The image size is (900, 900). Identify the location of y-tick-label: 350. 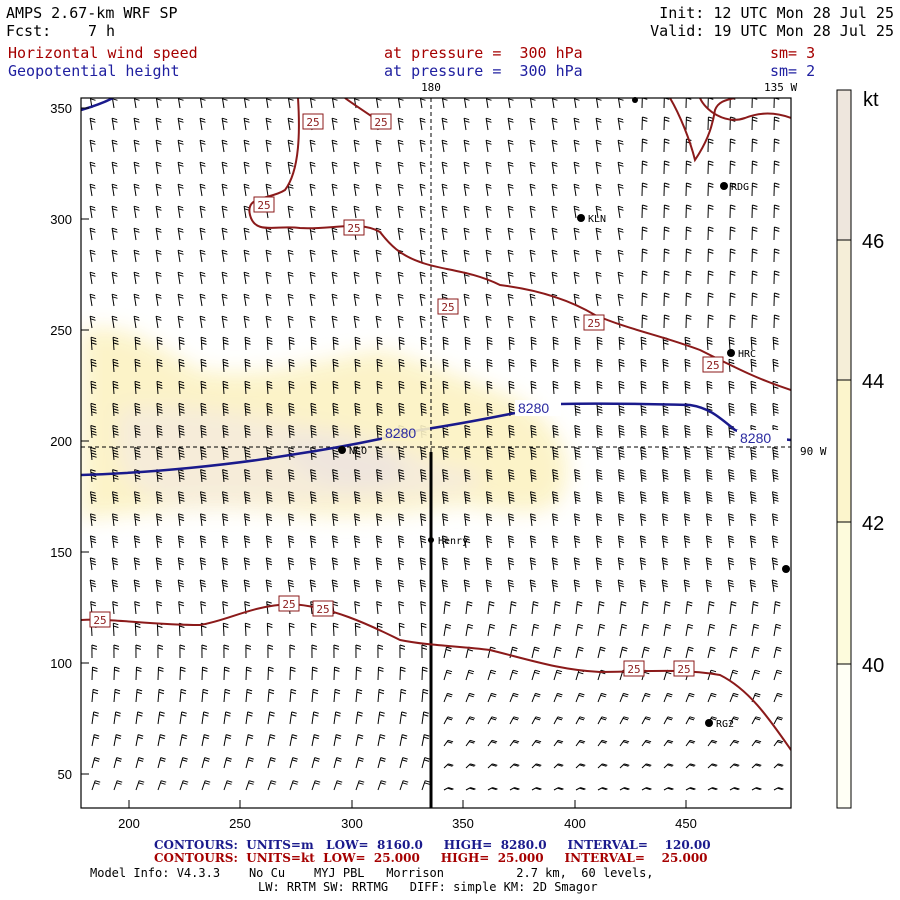
(61, 108).